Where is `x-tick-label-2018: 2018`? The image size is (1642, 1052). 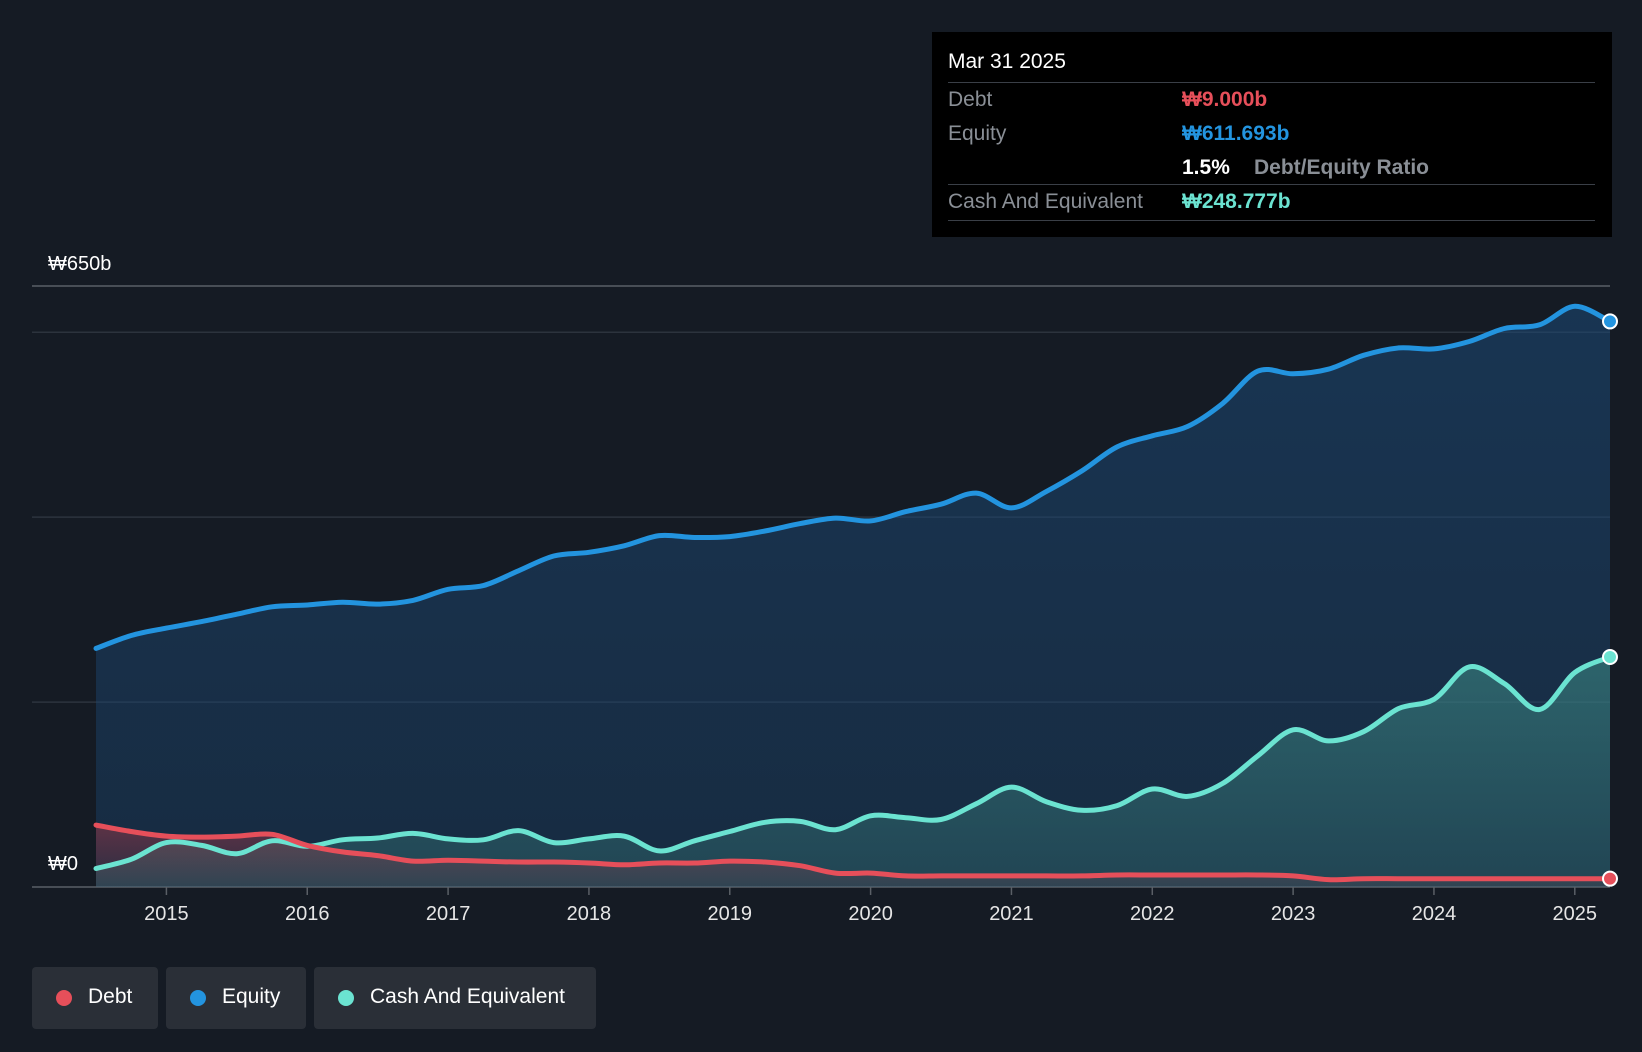
x-tick-label-2018: 2018 is located at coordinates (589, 914).